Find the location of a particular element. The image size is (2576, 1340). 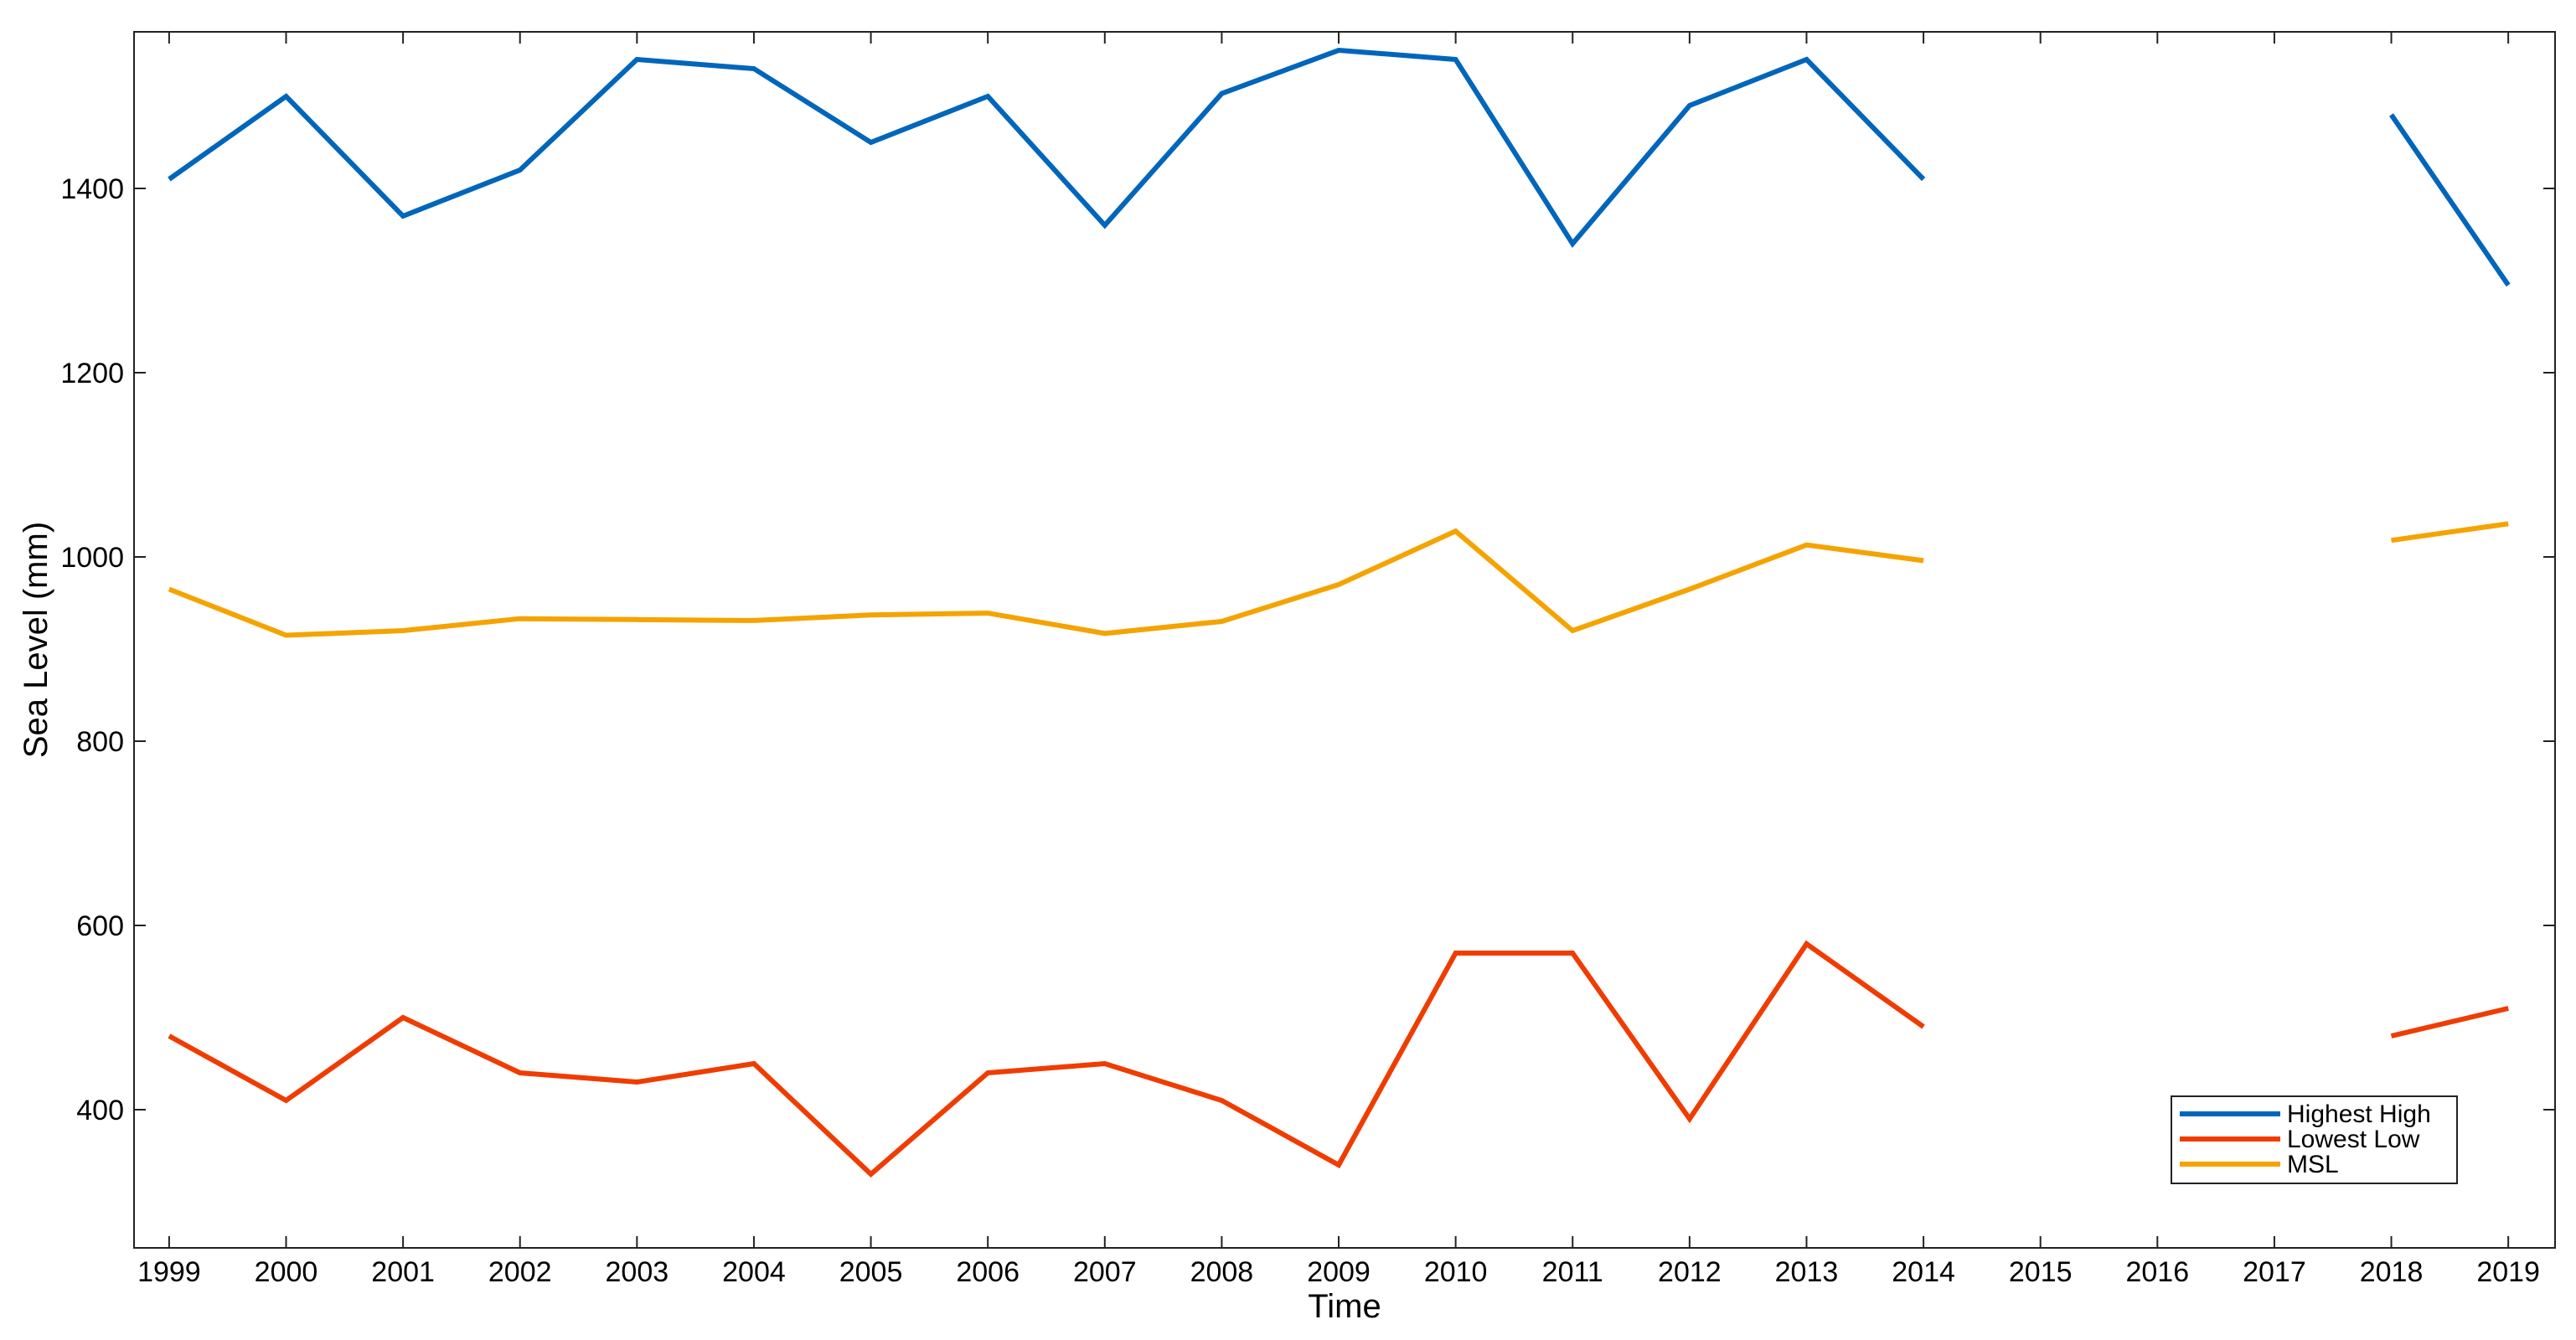

x-tick-label: 2011 is located at coordinates (1572, 1272).